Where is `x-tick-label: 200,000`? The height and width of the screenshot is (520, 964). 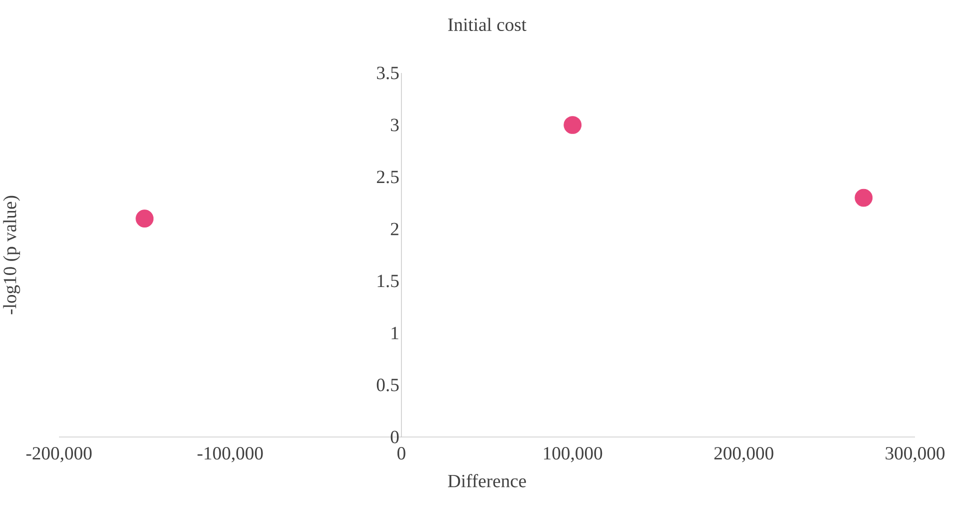
x-tick-label: 200,000 is located at coordinates (744, 454).